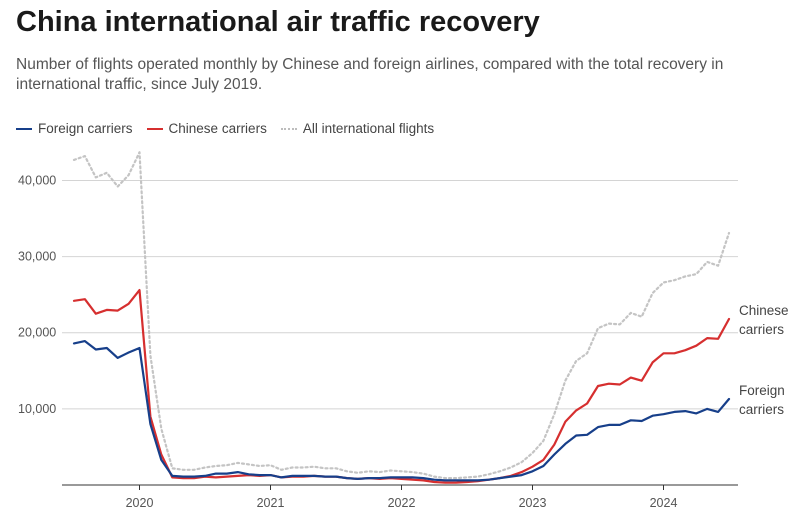 The width and height of the screenshot is (800, 530). I want to click on chart-title: China international air traffic recovery, so click(278, 22).